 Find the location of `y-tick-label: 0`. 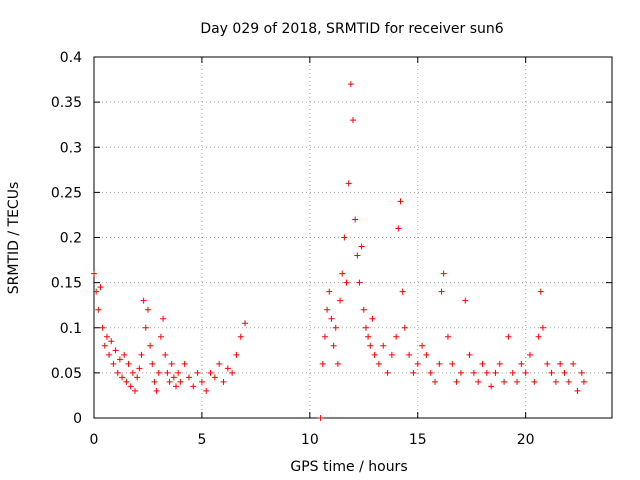

y-tick-label: 0 is located at coordinates (77, 419).